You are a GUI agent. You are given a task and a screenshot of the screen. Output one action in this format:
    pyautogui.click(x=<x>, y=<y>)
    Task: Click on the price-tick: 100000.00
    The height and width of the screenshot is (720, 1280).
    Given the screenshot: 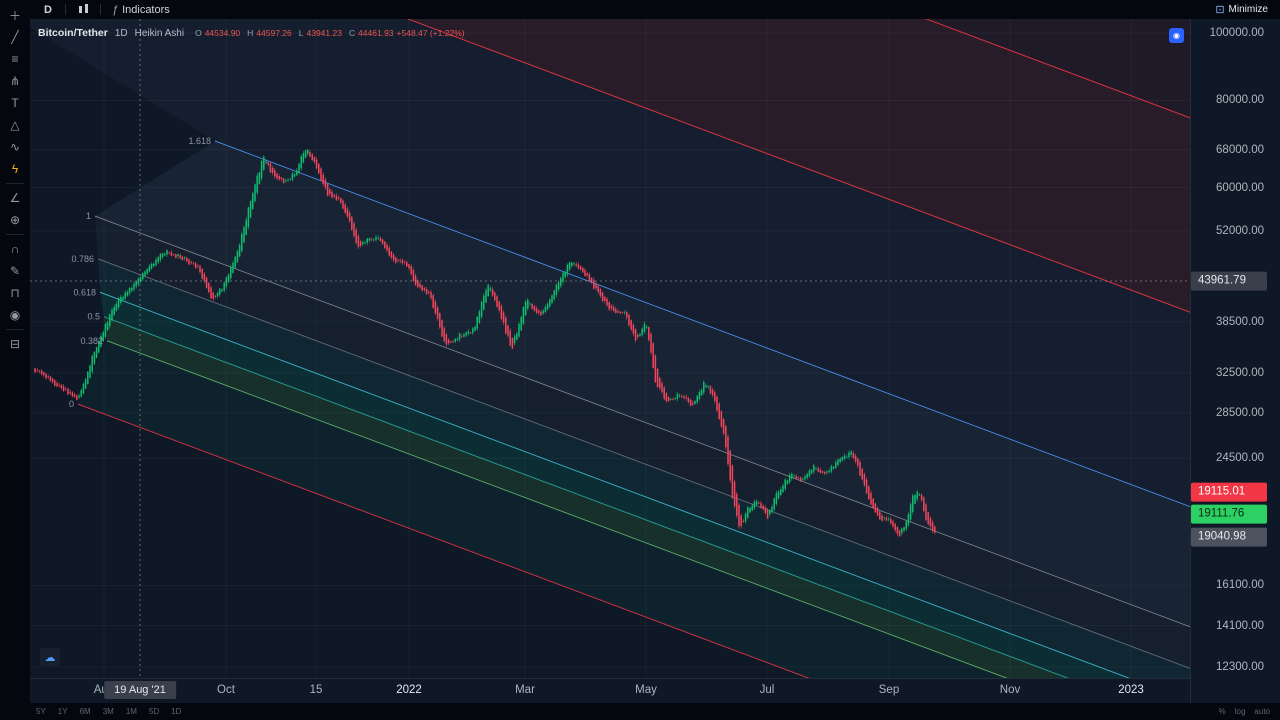 What is the action you would take?
    pyautogui.click(x=1236, y=33)
    